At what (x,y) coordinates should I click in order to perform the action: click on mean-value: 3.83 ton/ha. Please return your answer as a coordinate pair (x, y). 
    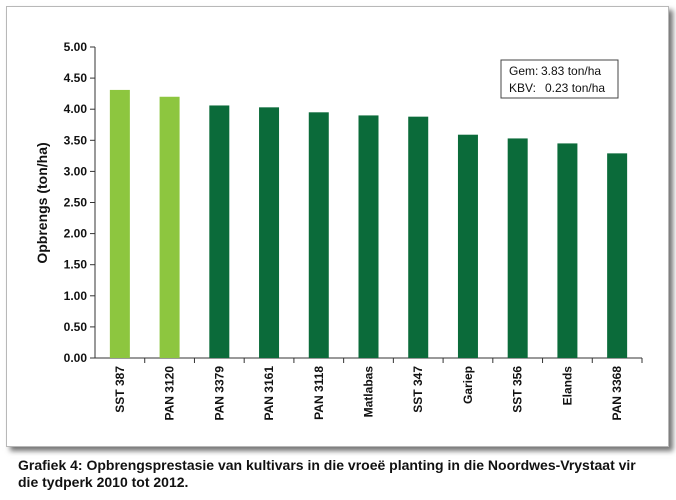
    Looking at the image, I should click on (571, 71).